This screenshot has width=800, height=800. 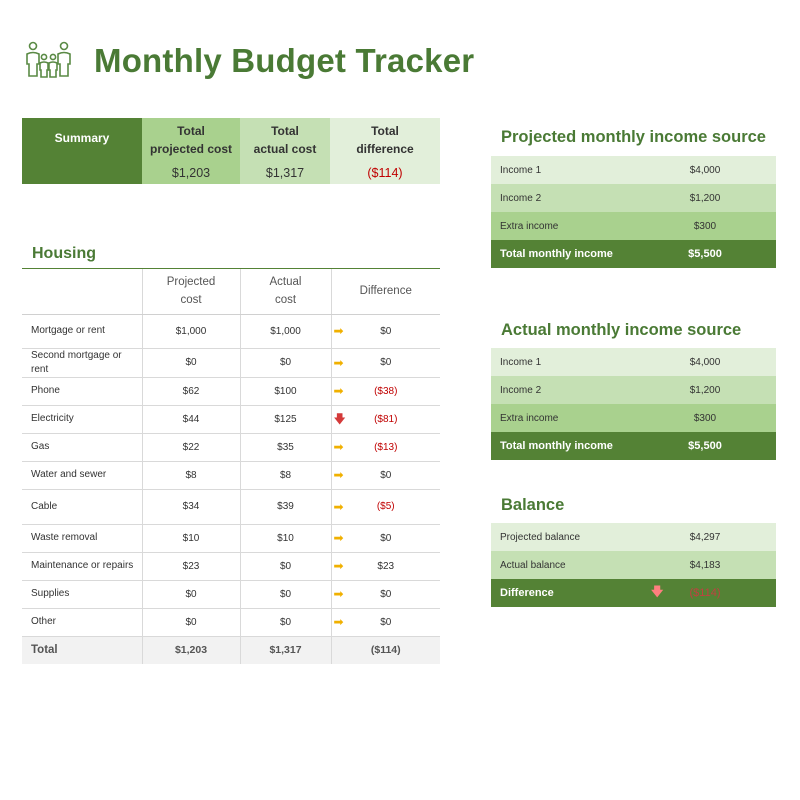 What do you see at coordinates (285, 300) in the screenshot?
I see `housing-actual-header-line2: cost` at bounding box center [285, 300].